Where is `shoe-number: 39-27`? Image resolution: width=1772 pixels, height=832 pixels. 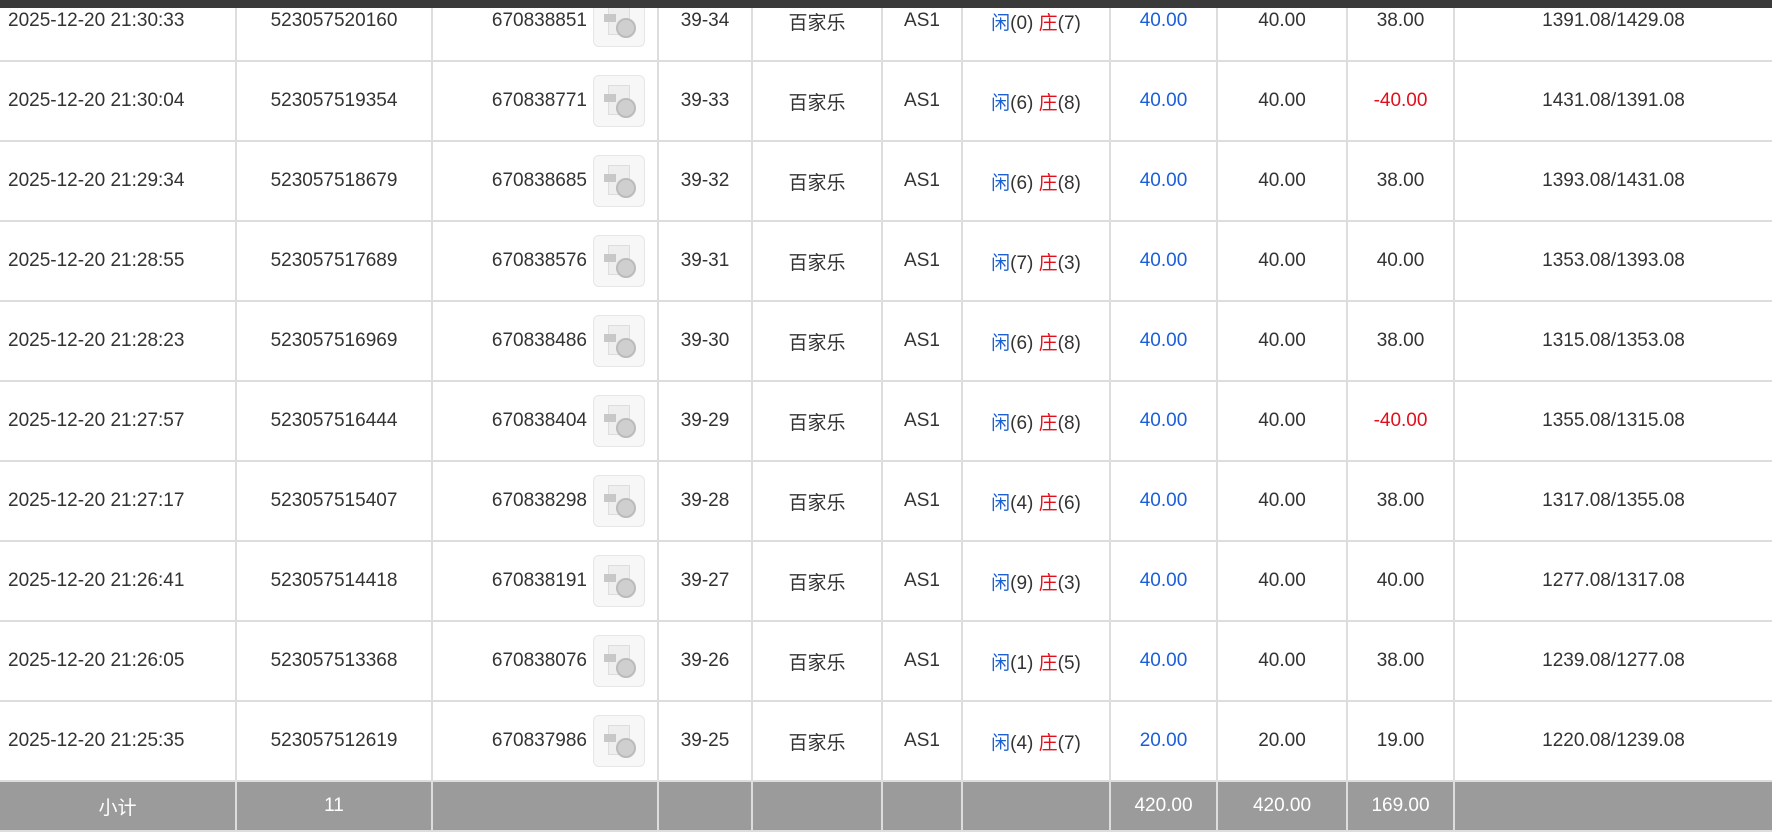
shoe-number: 39-27 is located at coordinates (705, 581).